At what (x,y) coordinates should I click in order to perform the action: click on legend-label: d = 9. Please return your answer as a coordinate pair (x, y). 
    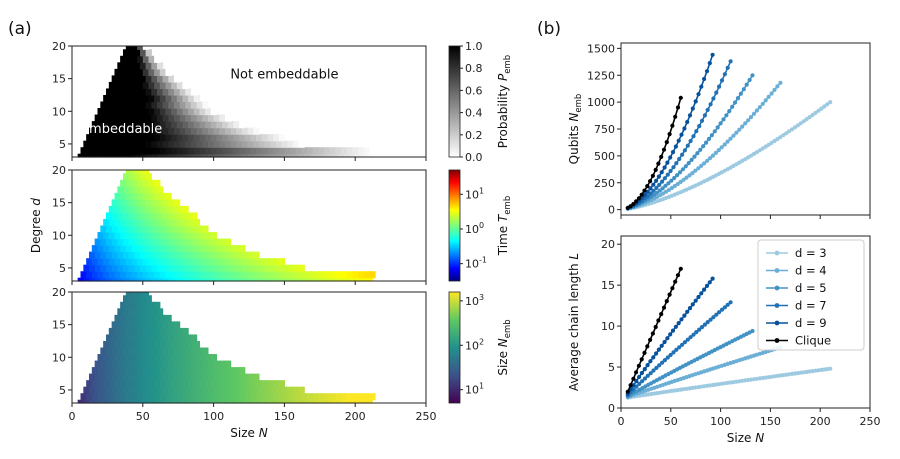
    Looking at the image, I should click on (811, 323).